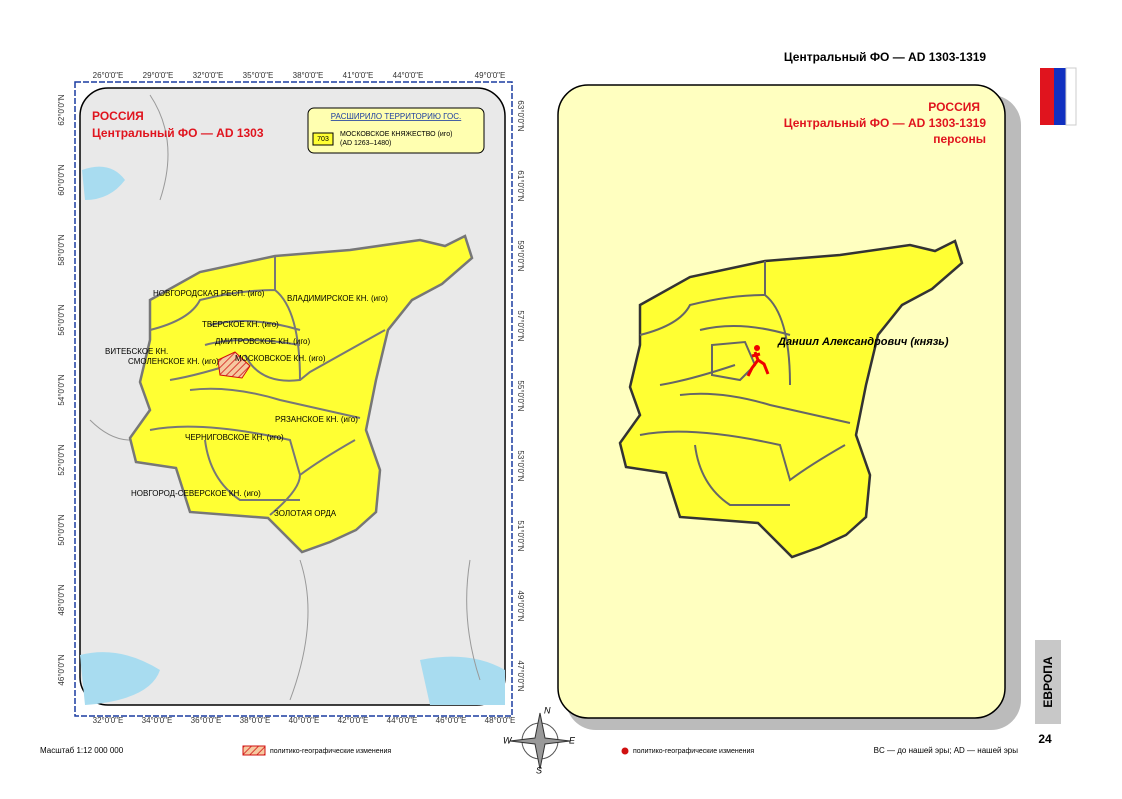 This screenshot has width=1122, height=799. I want to click on region-label: ЗОЛОТАЯ ОРДА, so click(305, 513).